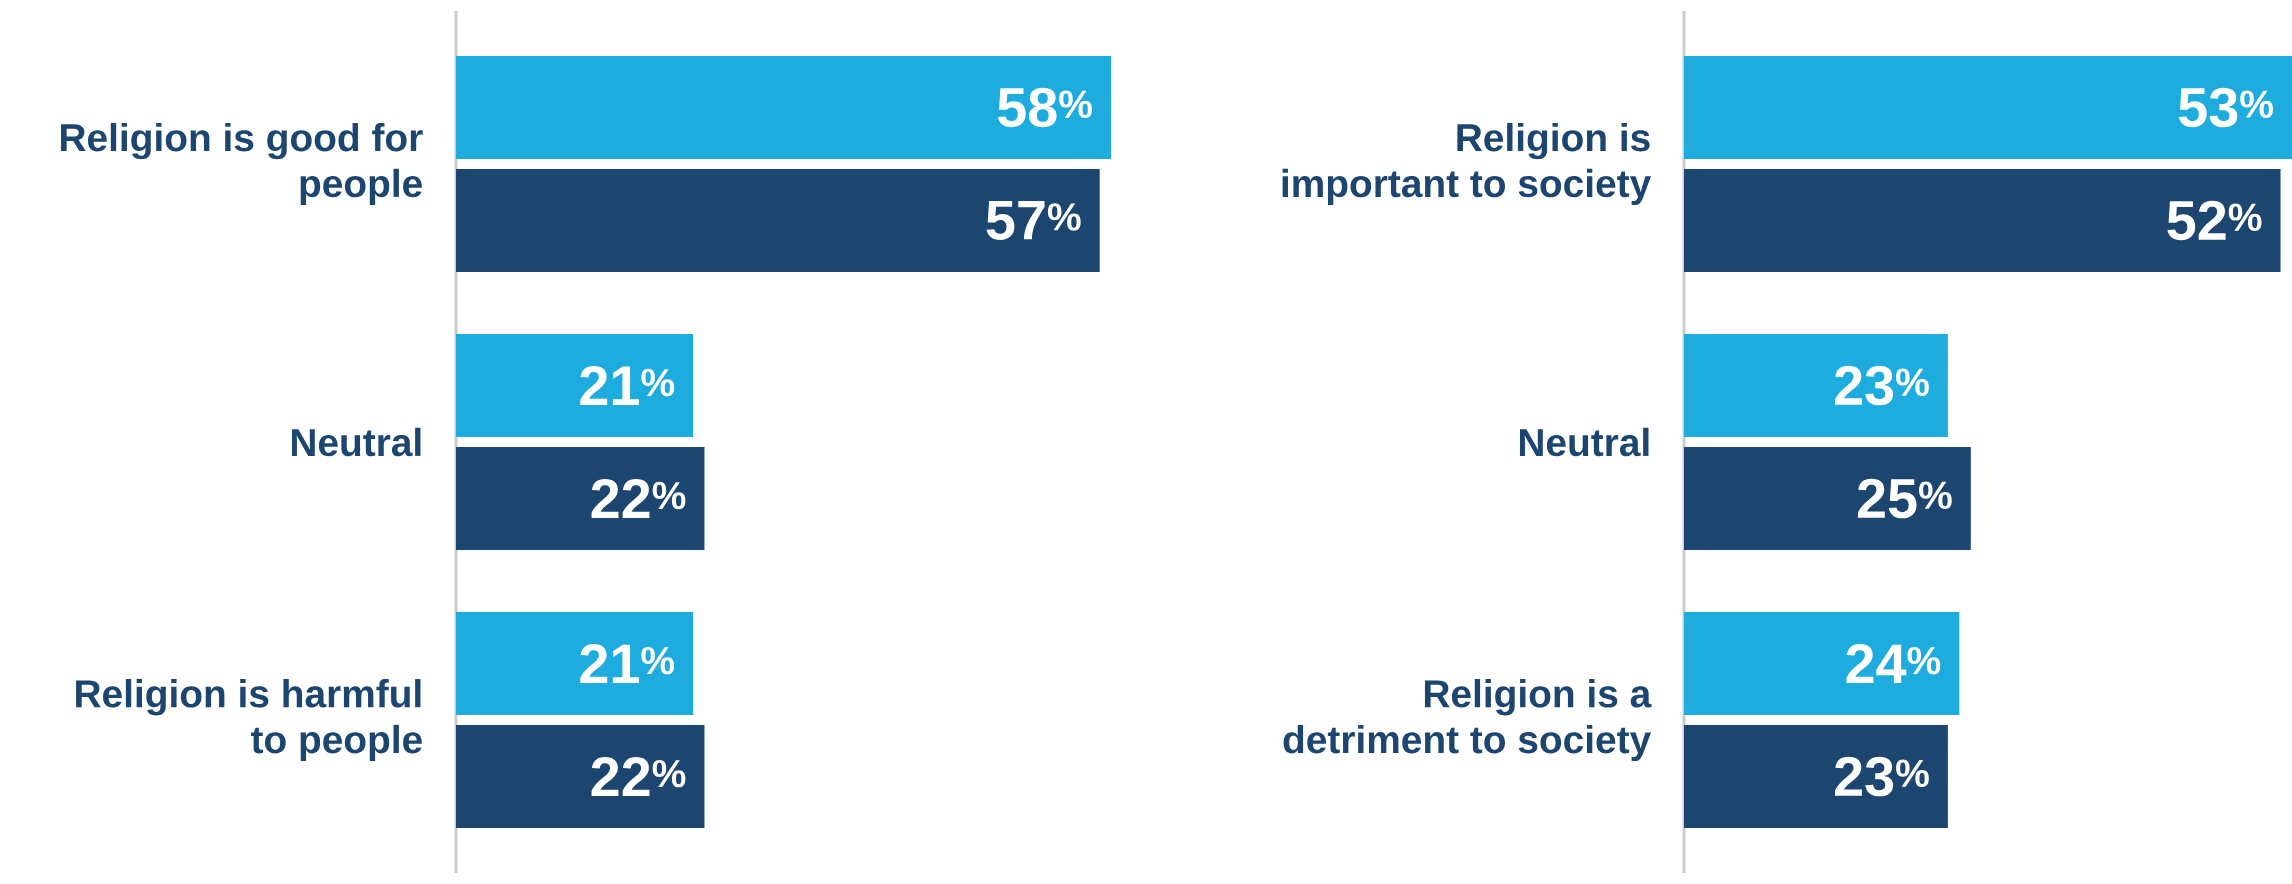 The height and width of the screenshot is (884, 2292). Describe the element at coordinates (1044, 107) in the screenshot. I see `data-label: 58$^{%}$` at that location.